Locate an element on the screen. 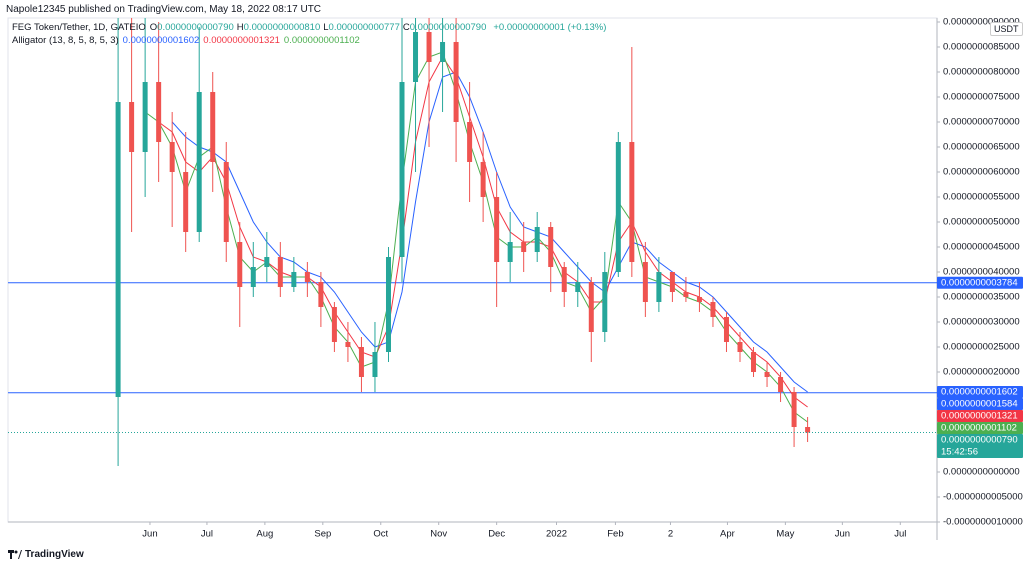 Image resolution: width=1024 pixels, height=567 pixels. y-tick-label: -0.0000000005000 is located at coordinates (983, 497).